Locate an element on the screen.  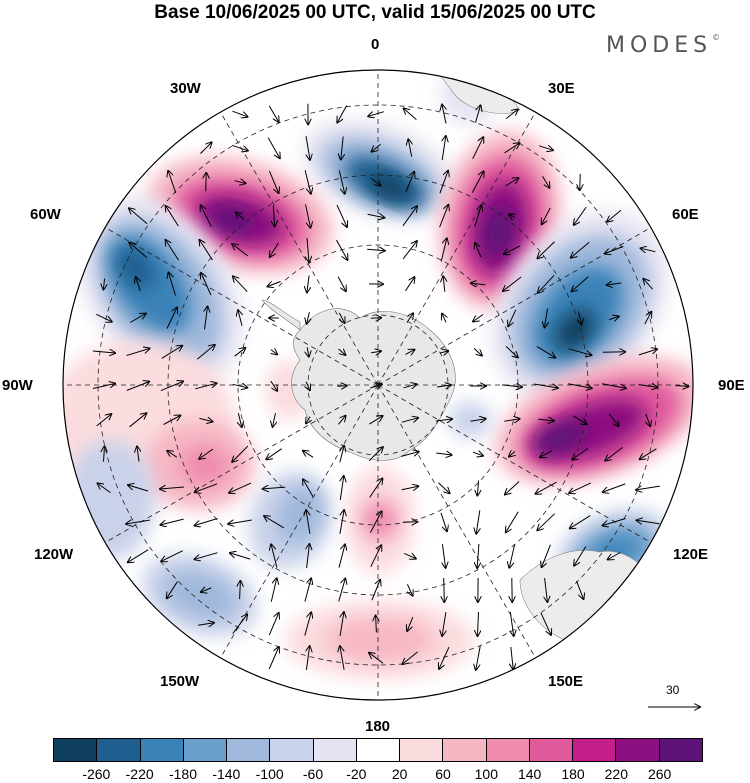
brand-logo: MODES© is located at coordinates (663, 45).